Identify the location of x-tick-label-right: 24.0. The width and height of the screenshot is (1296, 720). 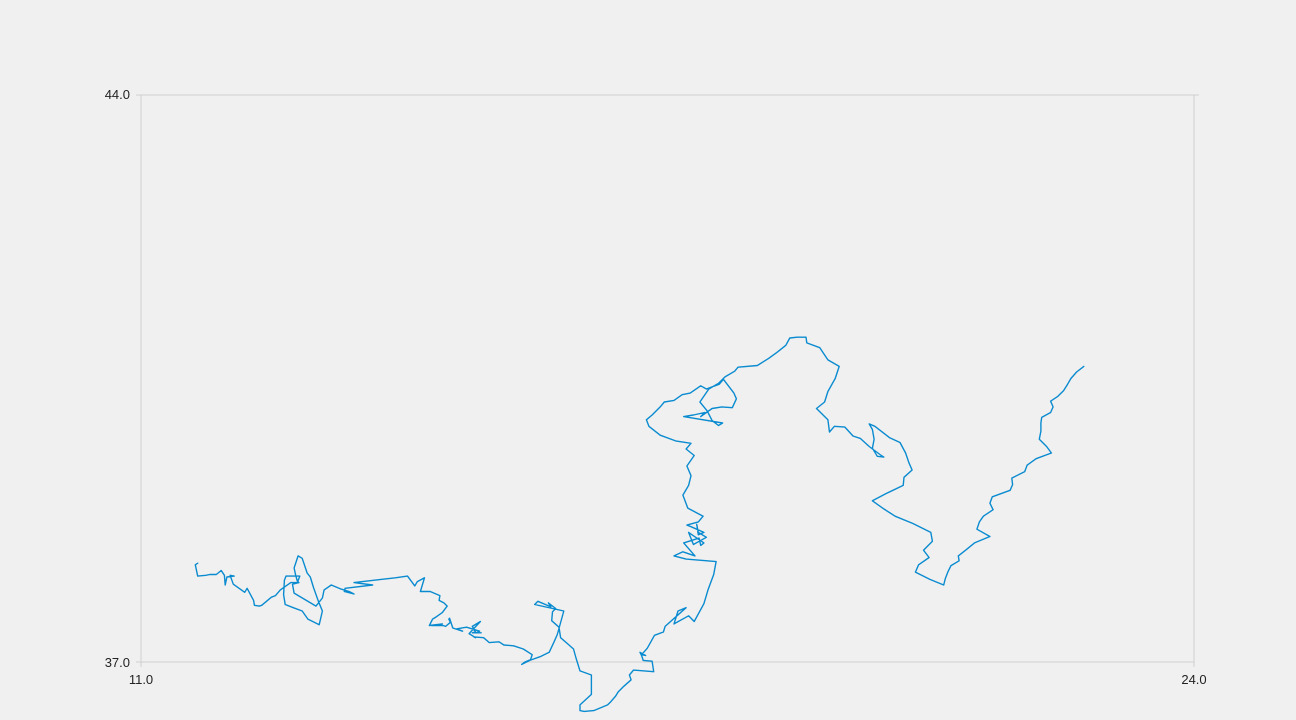
(1193, 679).